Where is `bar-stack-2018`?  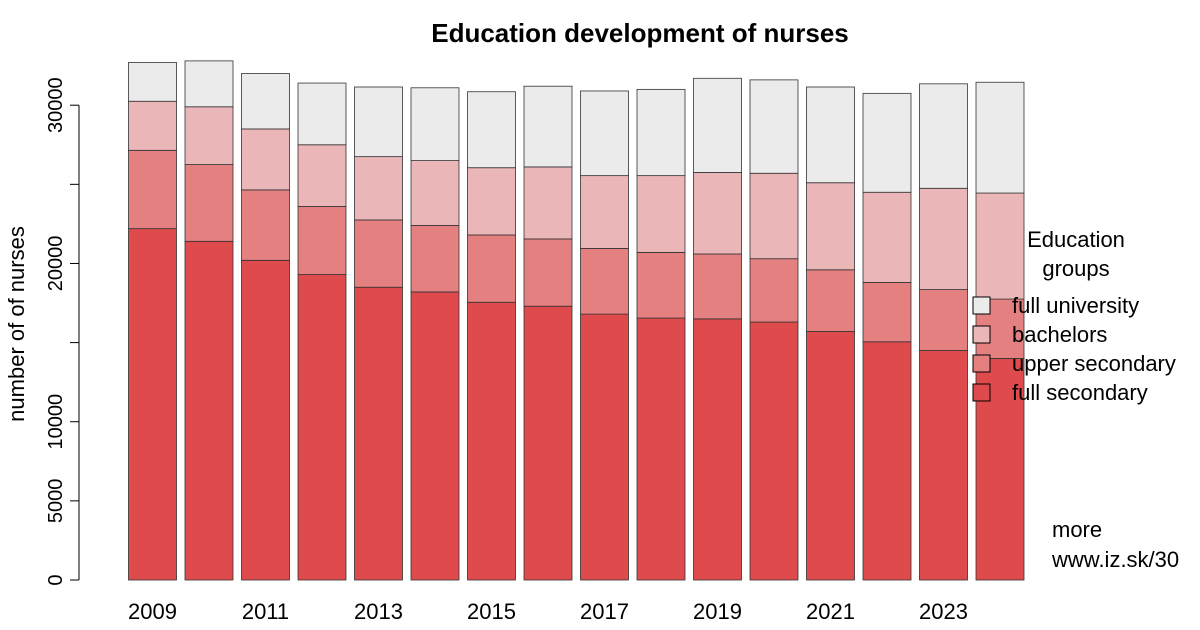 bar-stack-2018 is located at coordinates (661, 334).